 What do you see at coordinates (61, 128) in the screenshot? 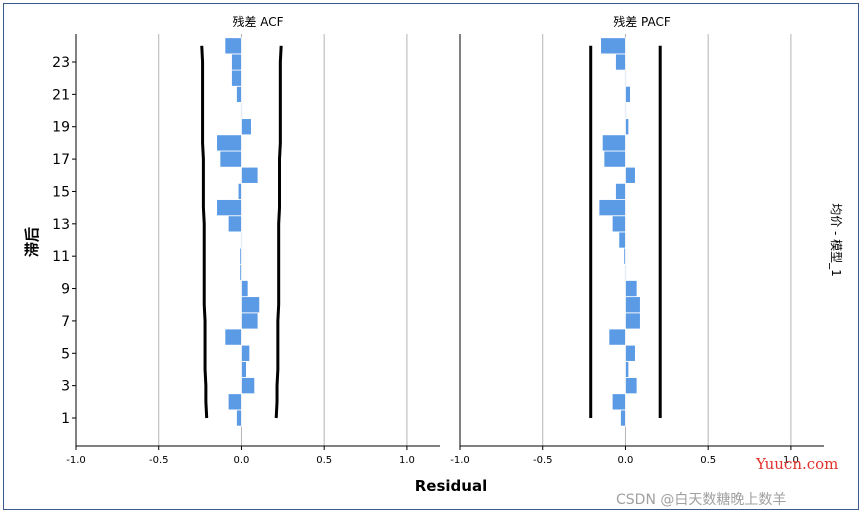
I see `y-tick-label: 19` at bounding box center [61, 128].